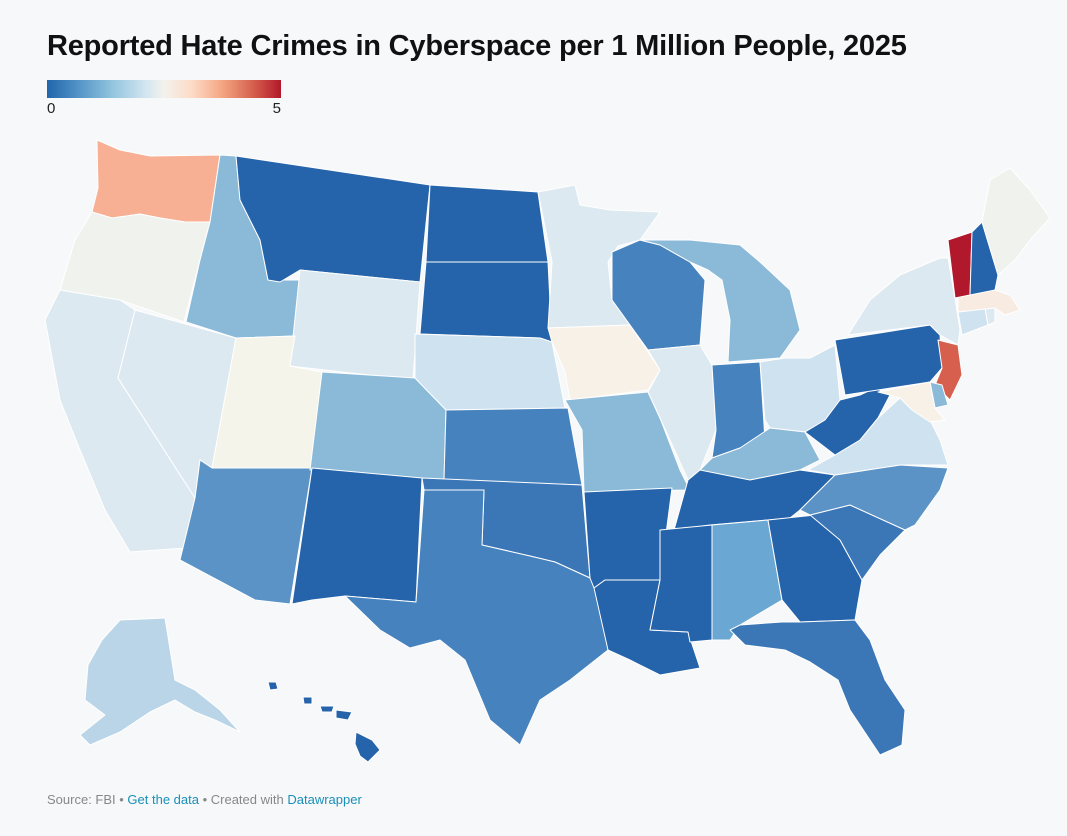 The image size is (1067, 836). What do you see at coordinates (163, 799) in the screenshot?
I see `get-the-data-link: Get the data` at bounding box center [163, 799].